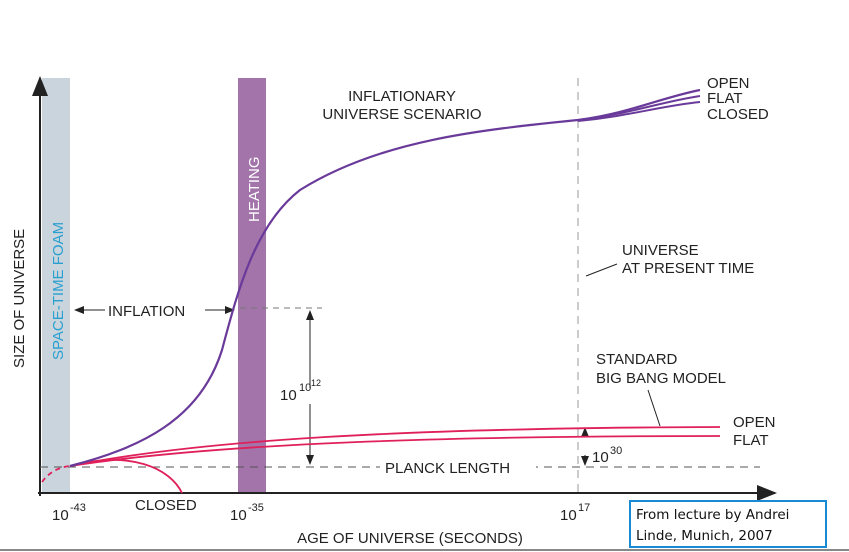  Describe the element at coordinates (402, 96) in the screenshot. I see `label: INFLATIONARY` at that location.